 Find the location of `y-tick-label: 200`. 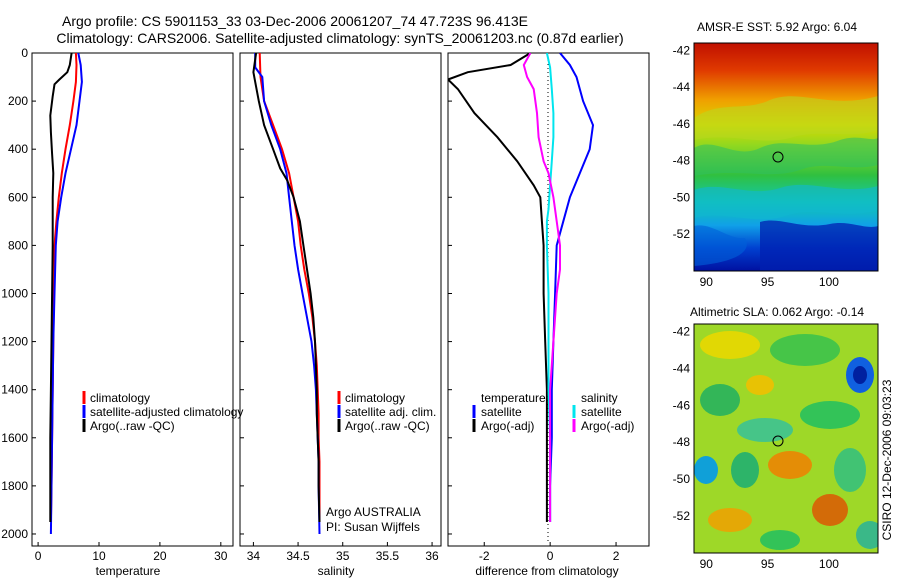

y-tick-label: 200 is located at coordinates (18, 101).